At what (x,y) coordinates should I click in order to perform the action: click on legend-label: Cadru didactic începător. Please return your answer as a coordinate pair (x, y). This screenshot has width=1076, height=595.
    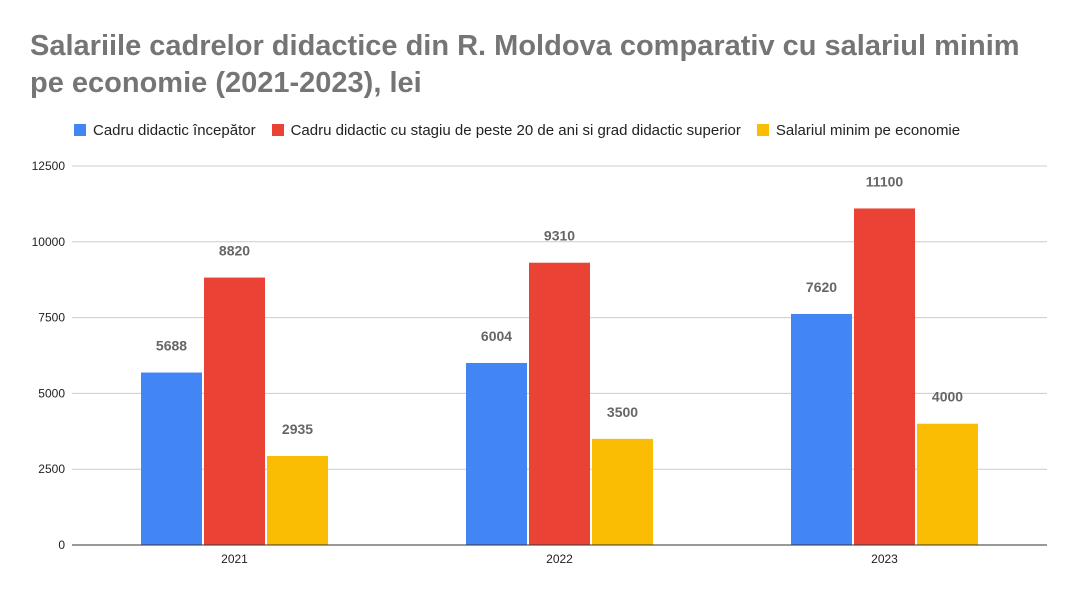
    Looking at the image, I should click on (174, 130).